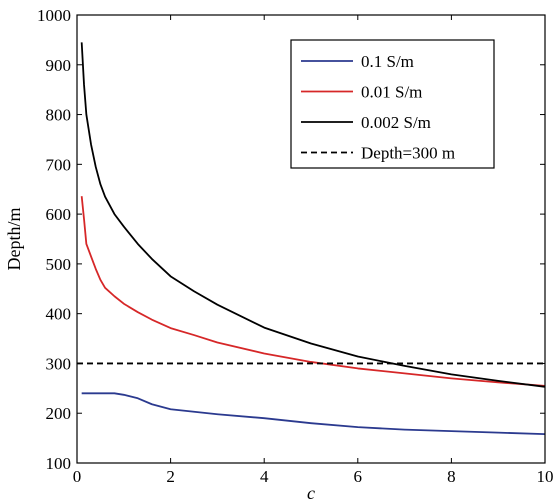 The height and width of the screenshot is (503, 558). Describe the element at coordinates (77, 476) in the screenshot. I see `x-tick-label-0: 0` at that location.